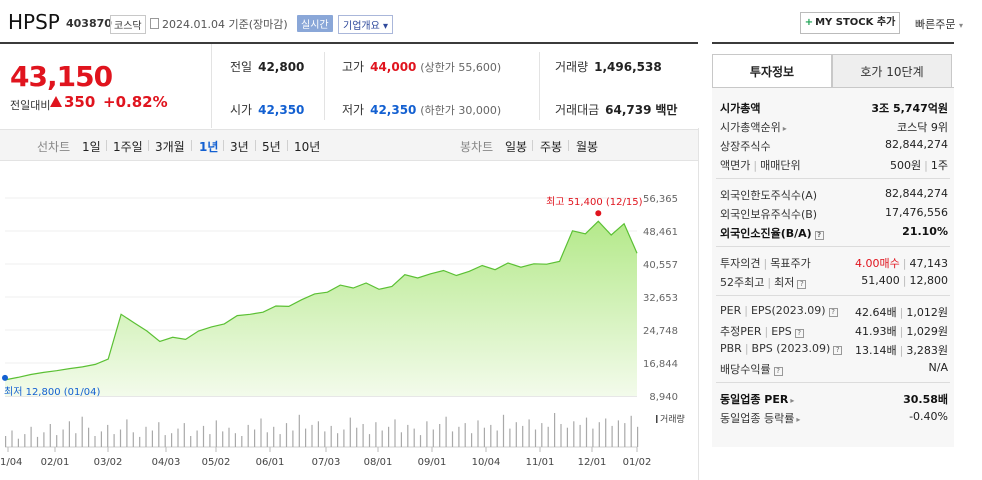 The height and width of the screenshot is (480, 982). What do you see at coordinates (834, 281) in the screenshot?
I see `week52-row: 52주최고 | 최저? 51,400 | 12,800` at bounding box center [834, 281].